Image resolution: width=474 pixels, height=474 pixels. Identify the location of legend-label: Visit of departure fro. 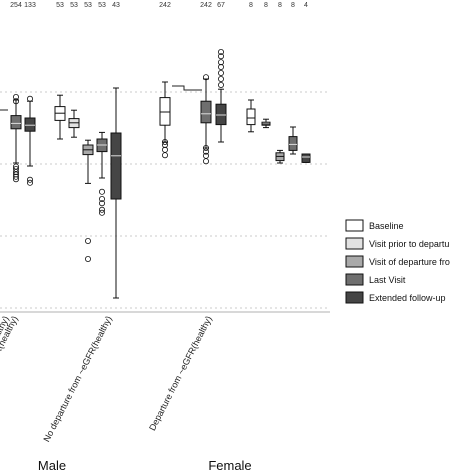
(409, 262).